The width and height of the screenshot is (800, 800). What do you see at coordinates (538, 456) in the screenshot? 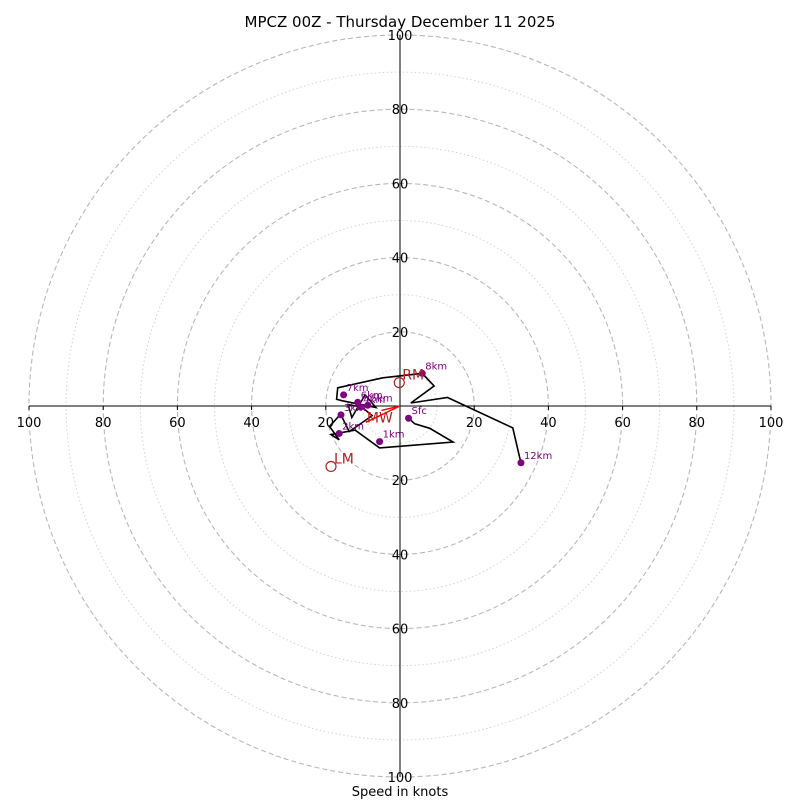
I see `height-marker-label: 12km` at bounding box center [538, 456].